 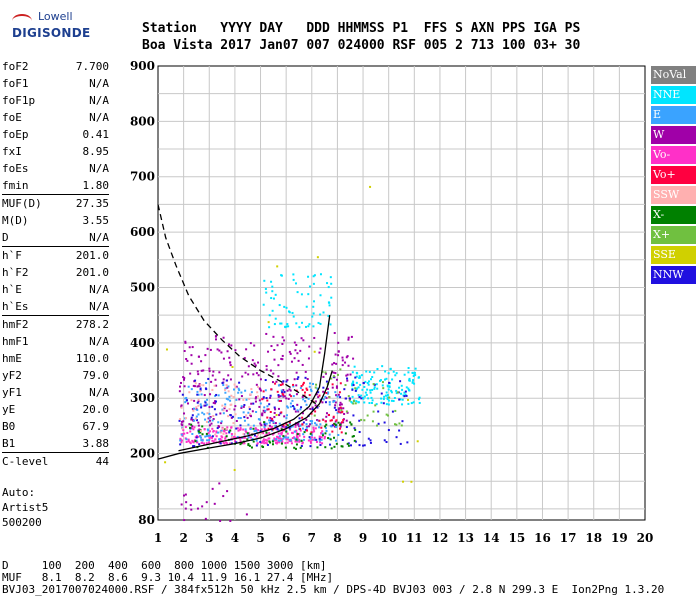 I want to click on y-tick-label: 300, so click(x=142, y=398).